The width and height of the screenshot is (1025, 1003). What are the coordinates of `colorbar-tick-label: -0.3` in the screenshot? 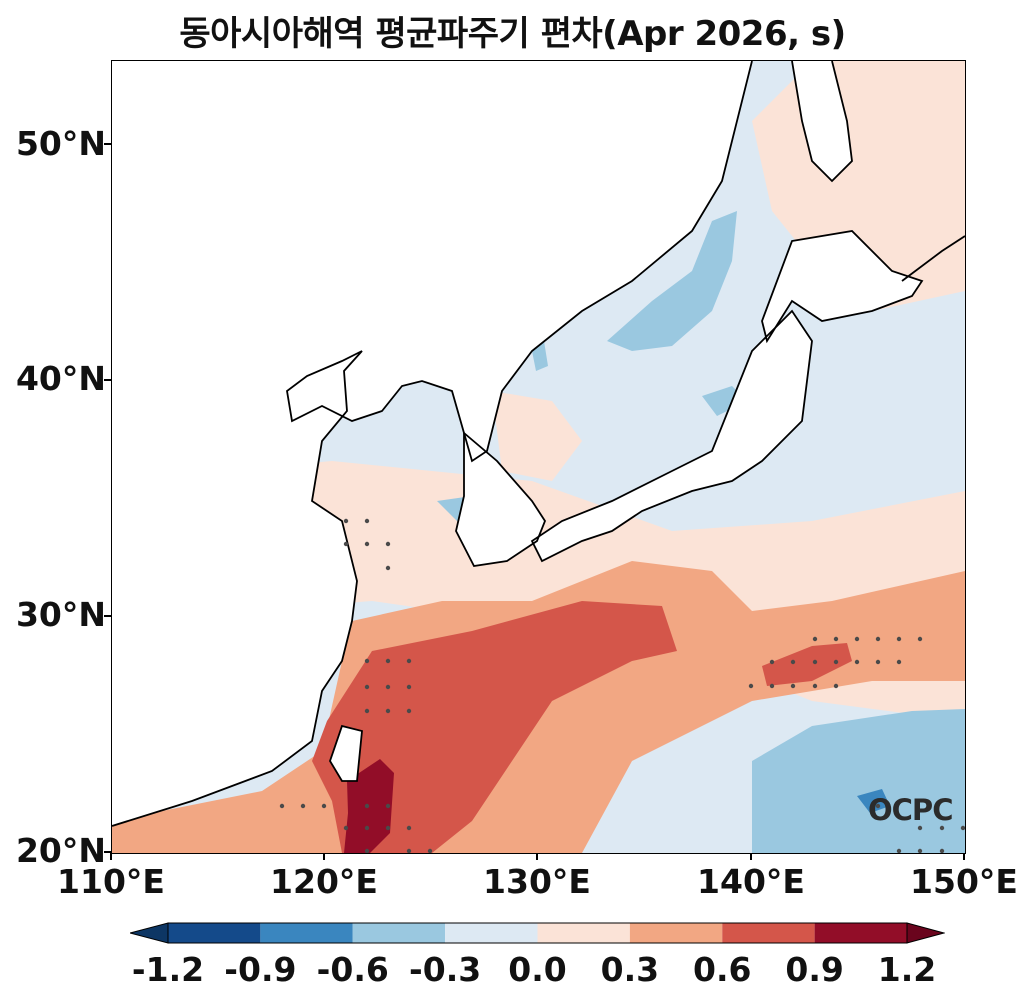 It's located at (445, 969).